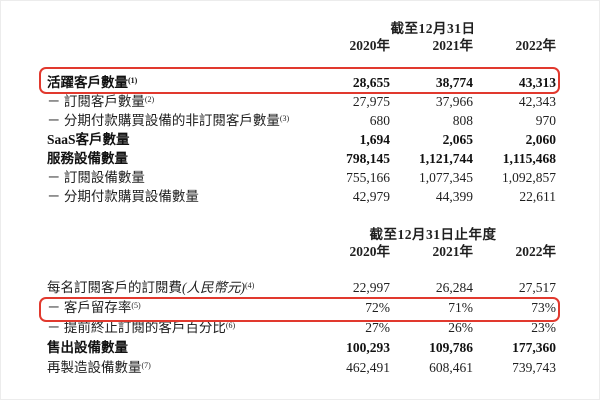  I want to click on value-2020: 755,166, so click(368, 177).